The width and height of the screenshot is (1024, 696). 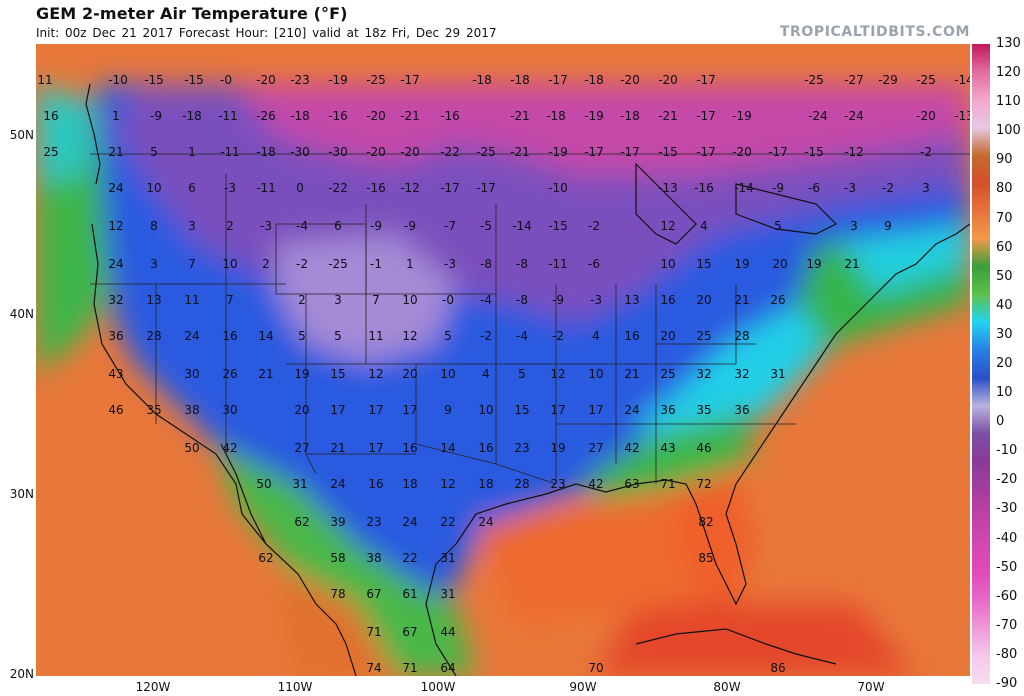 I want to click on lon-label-100w: 100W, so click(x=438, y=687).